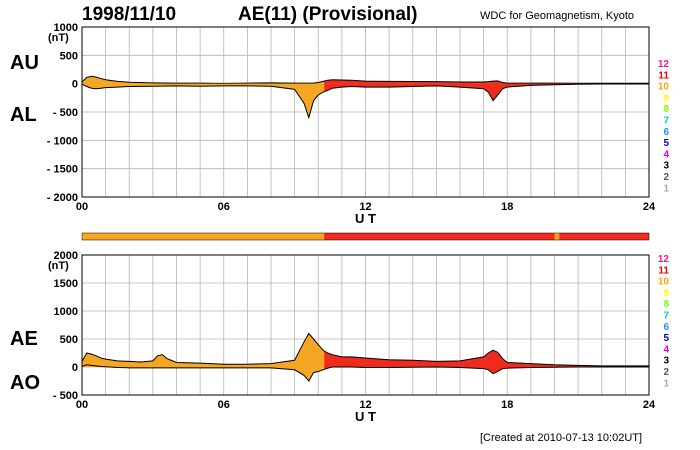  I want to click on ao-label: AO, so click(25, 383).